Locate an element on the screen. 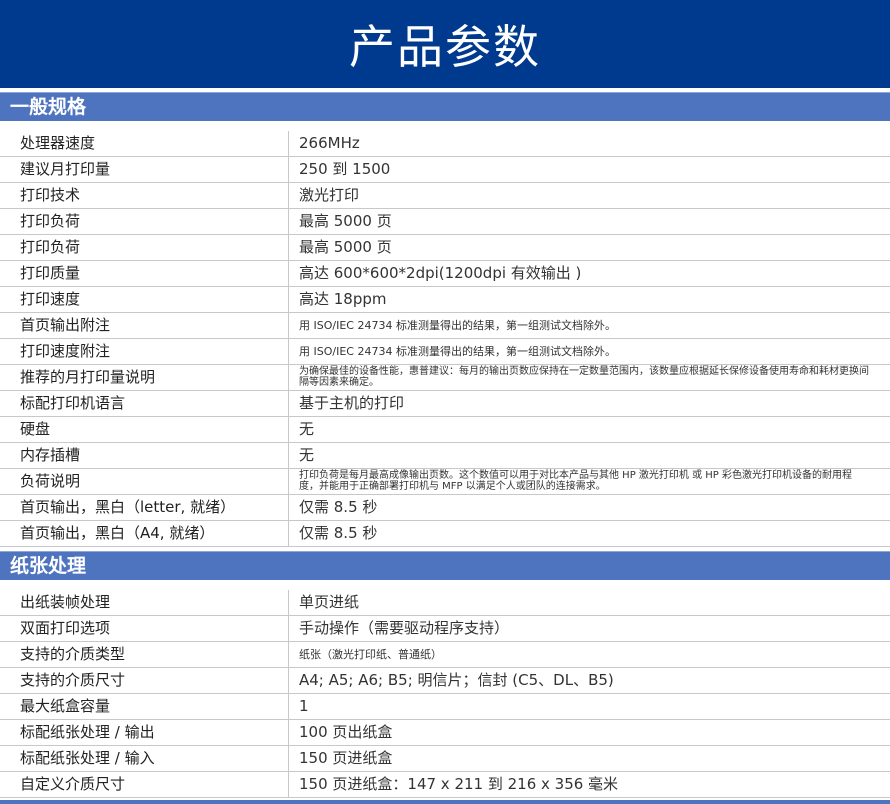 The image size is (890, 804). spec-value: 高达 18ppm is located at coordinates (343, 299).